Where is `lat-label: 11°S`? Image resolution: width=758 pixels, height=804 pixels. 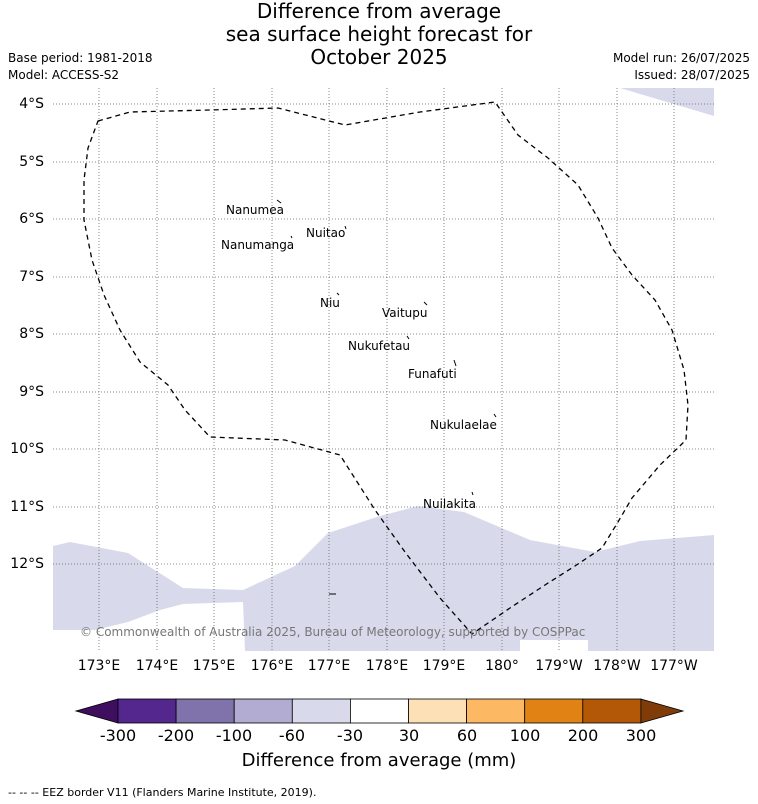 lat-label: 11°S is located at coordinates (27, 507).